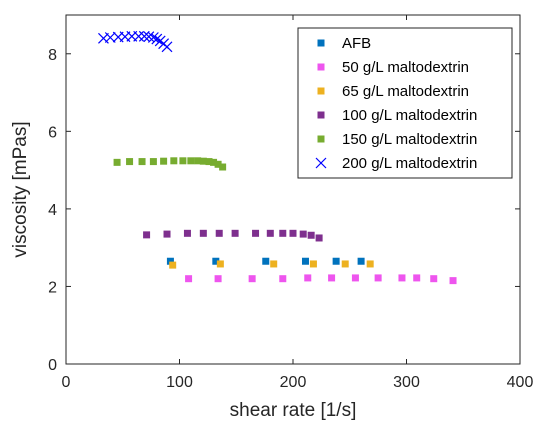  I want to click on y-tick-label: 2, so click(52, 287).